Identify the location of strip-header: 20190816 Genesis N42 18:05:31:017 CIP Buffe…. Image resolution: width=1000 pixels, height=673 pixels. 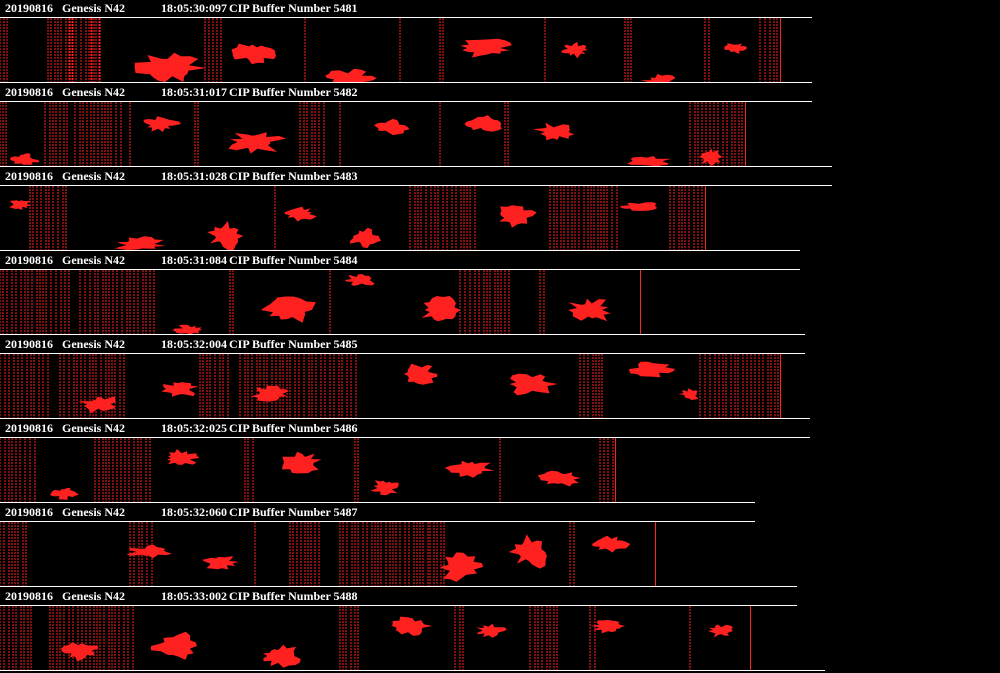
(500, 92).